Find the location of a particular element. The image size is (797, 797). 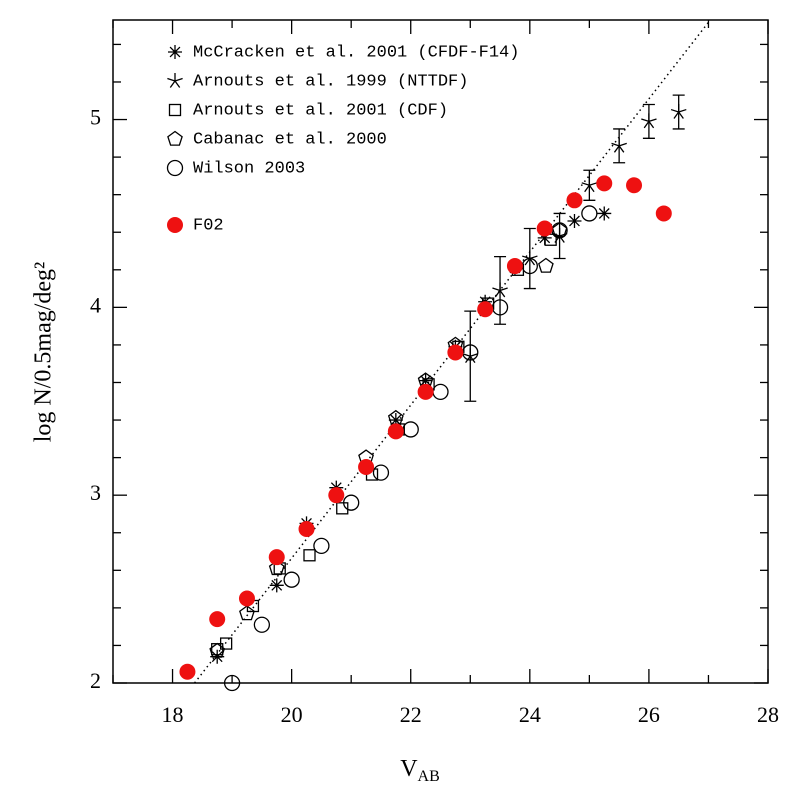

y-tick-label: 5 is located at coordinates (95, 117).